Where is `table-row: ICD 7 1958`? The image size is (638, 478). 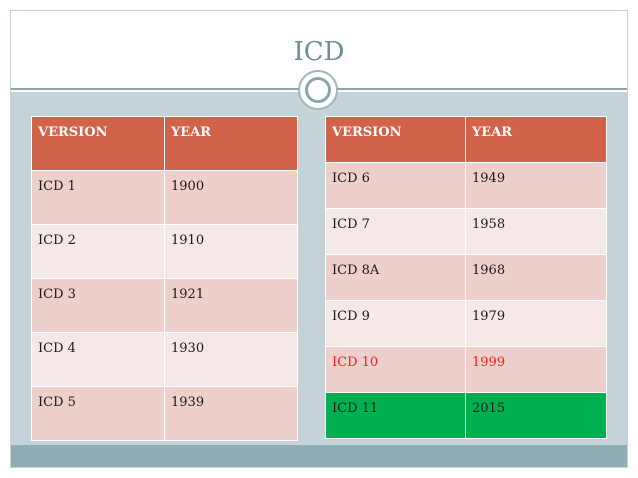 table-row: ICD 7 1958 is located at coordinates (466, 231).